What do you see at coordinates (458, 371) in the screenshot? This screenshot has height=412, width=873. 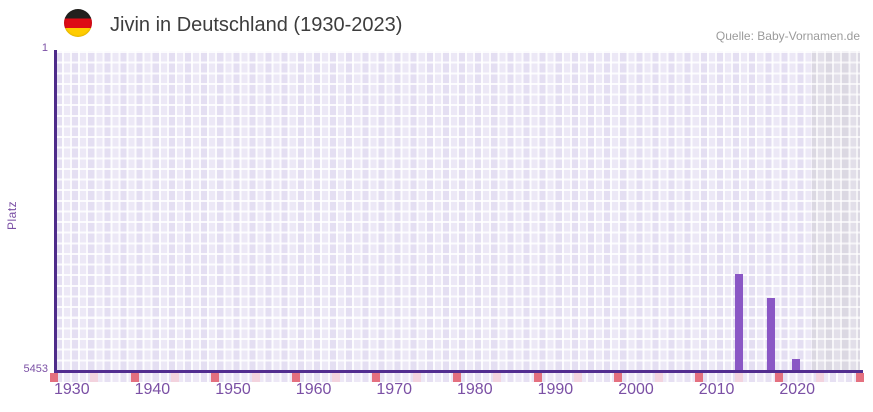 I see `x-axis-line` at bounding box center [458, 371].